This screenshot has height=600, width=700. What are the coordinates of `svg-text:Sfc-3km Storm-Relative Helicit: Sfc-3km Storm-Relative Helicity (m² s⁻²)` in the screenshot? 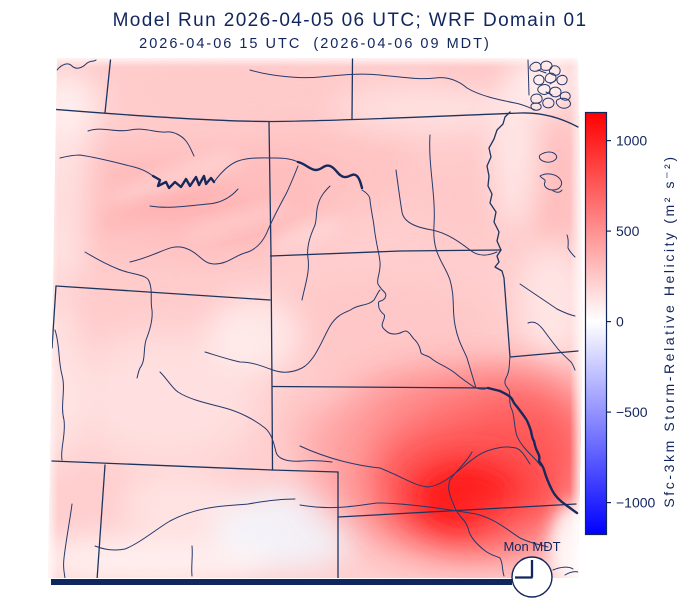 It's located at (669, 330).